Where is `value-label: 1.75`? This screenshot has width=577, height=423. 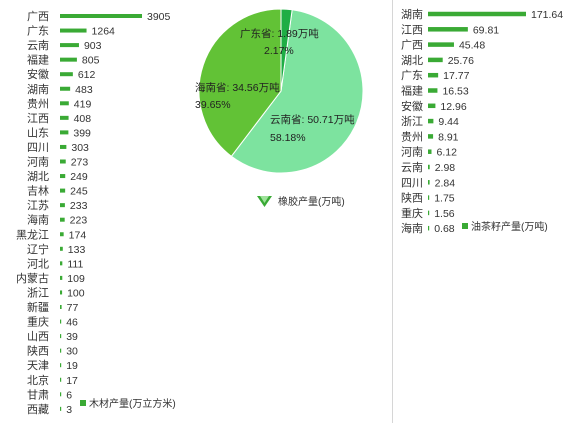 value-label: 1.75 is located at coordinates (444, 199).